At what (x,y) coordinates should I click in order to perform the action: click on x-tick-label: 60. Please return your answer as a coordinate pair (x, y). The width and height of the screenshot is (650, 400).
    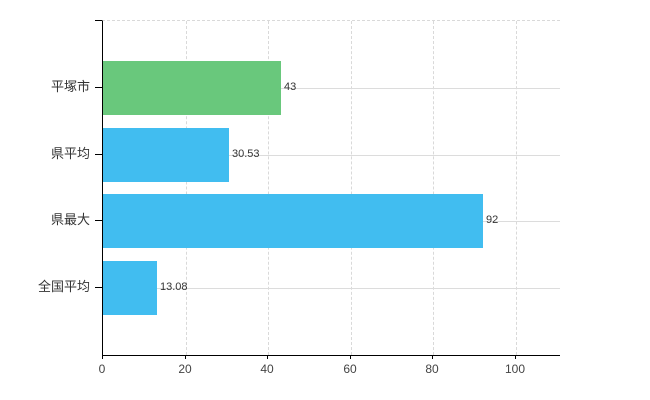
    Looking at the image, I should click on (350, 369).